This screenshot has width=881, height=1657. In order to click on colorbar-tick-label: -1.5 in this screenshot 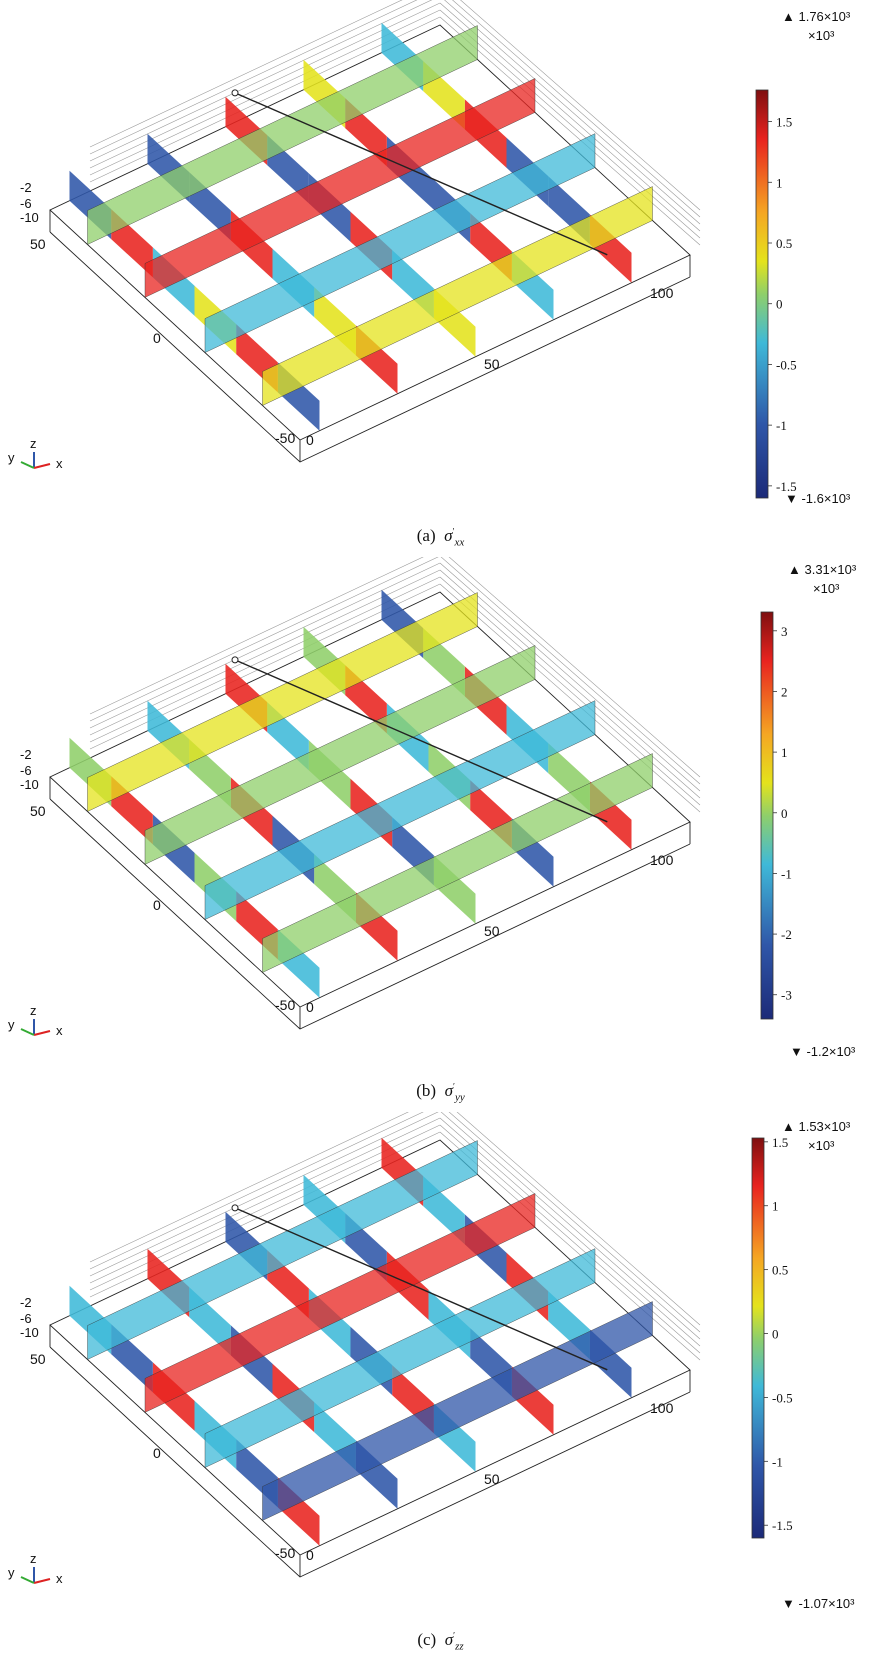, I will do `click(786, 486)`.